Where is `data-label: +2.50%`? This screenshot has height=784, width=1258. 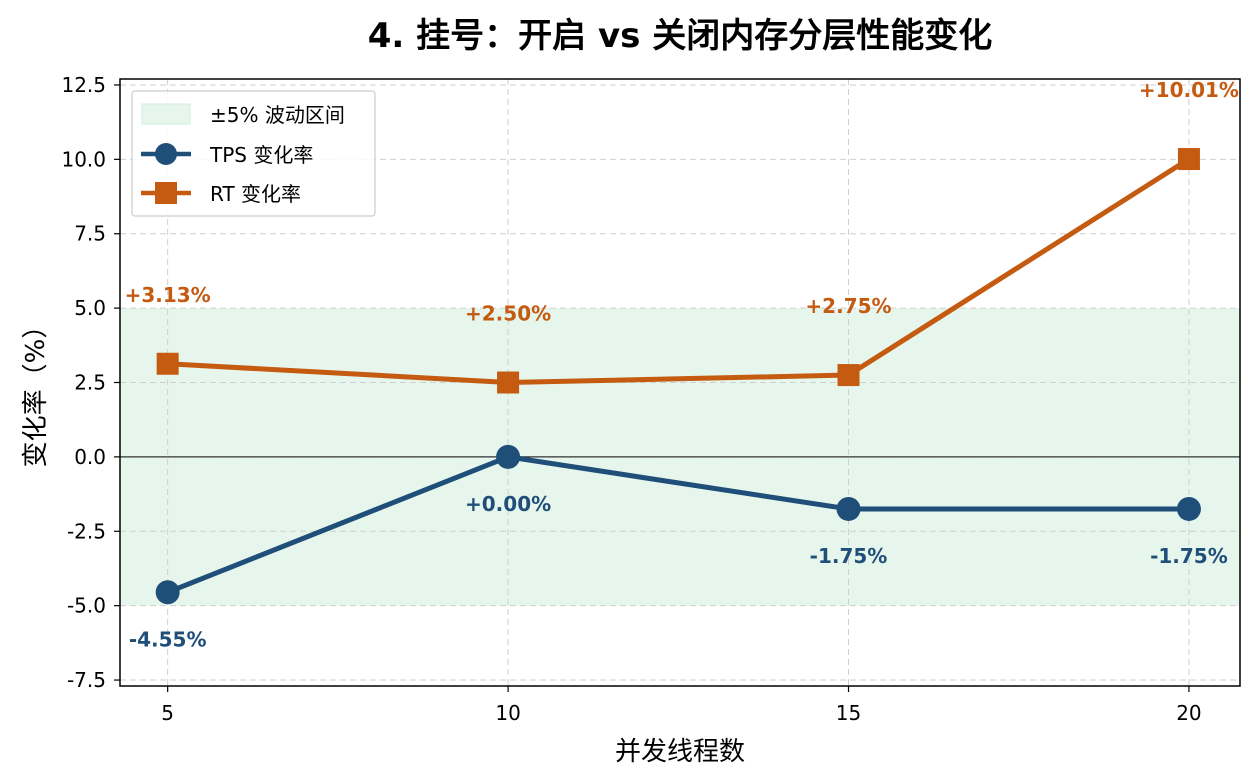
data-label: +2.50% is located at coordinates (508, 314).